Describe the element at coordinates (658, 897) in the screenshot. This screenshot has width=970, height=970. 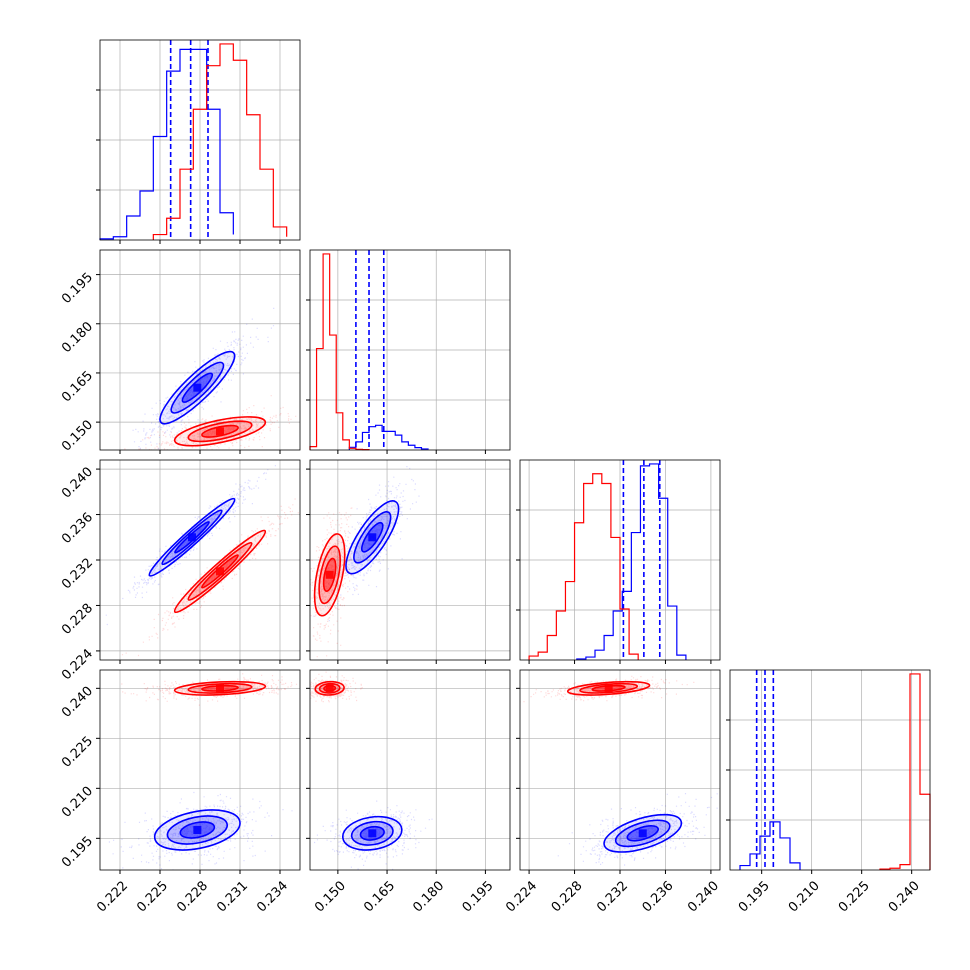
I see `x-tick-label-2-3: 0.236` at that location.